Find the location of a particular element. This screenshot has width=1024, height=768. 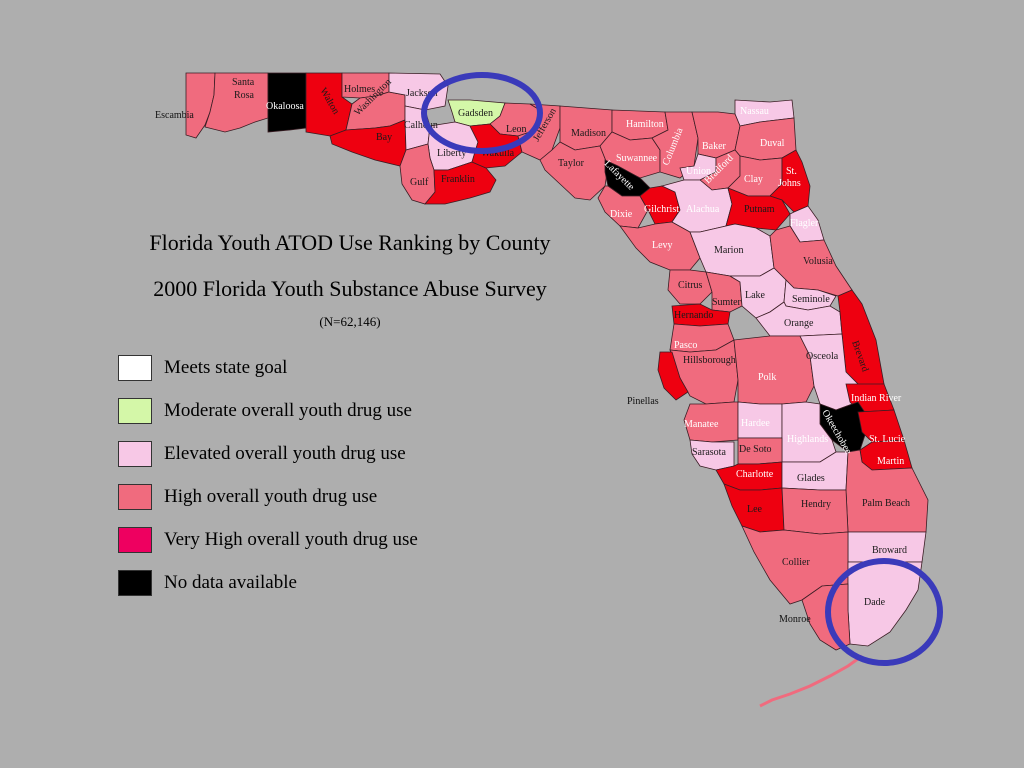

label-escambia: Escambia is located at coordinates (174, 115).